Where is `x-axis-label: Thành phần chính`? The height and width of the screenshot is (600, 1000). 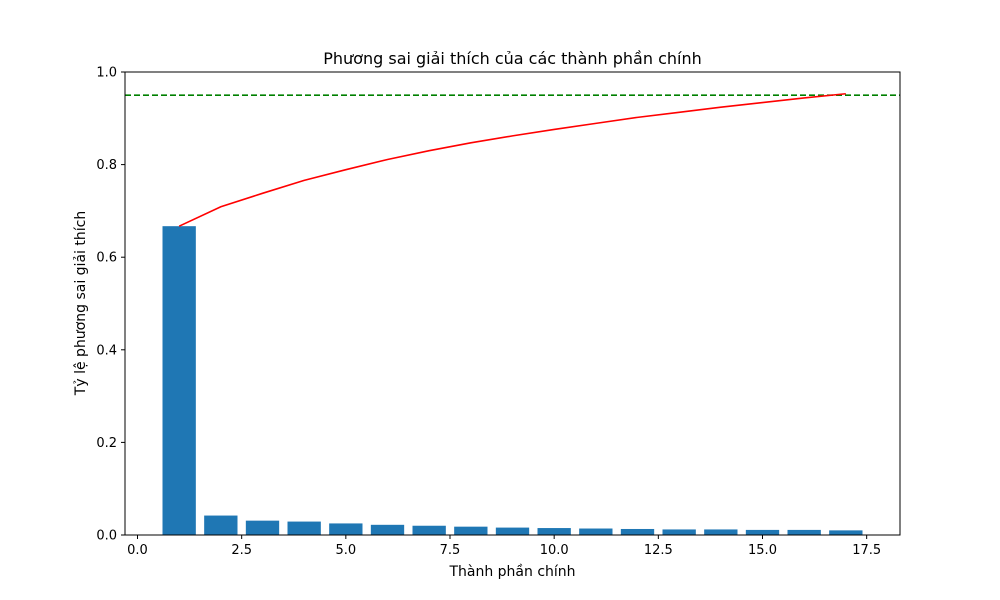
x-axis-label: Thành phần chính is located at coordinates (511, 572).